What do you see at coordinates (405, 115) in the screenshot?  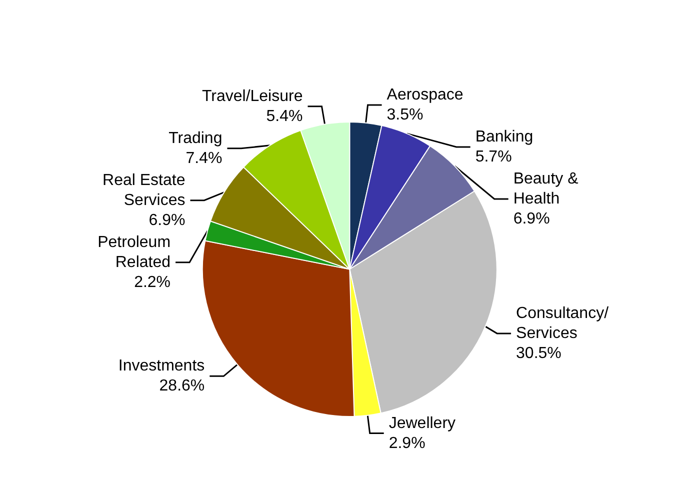 I see `data-label: 3.5%` at bounding box center [405, 115].